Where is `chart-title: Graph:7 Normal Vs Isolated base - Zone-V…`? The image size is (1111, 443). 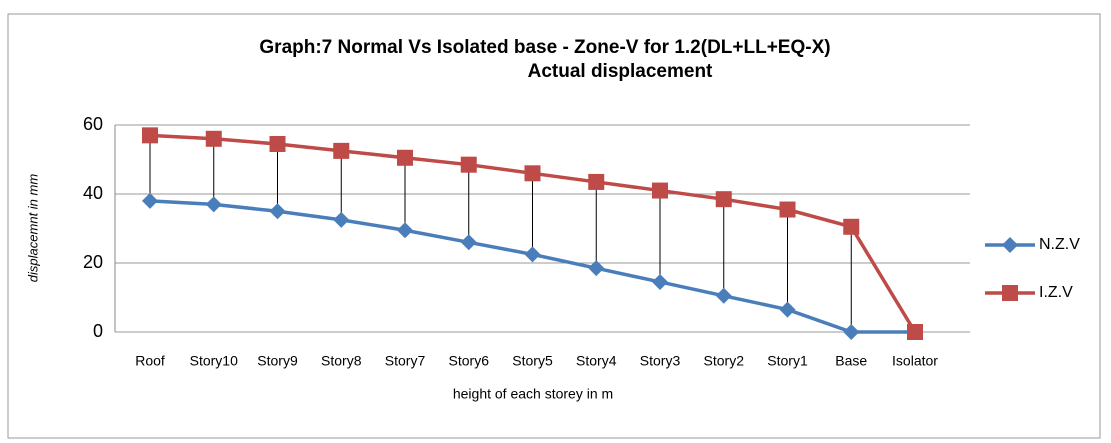
chart-title: Graph:7 Normal Vs Isolated base - Zone-V… is located at coordinates (544, 47).